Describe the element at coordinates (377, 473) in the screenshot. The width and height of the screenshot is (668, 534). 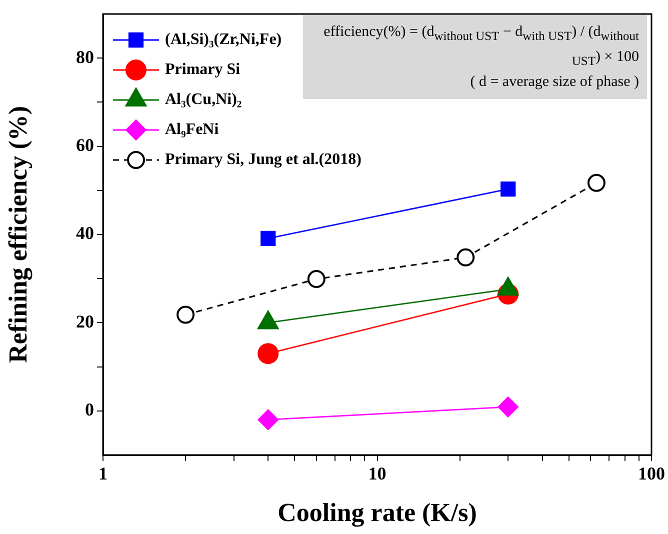
I see `x-tick-label: 10` at that location.